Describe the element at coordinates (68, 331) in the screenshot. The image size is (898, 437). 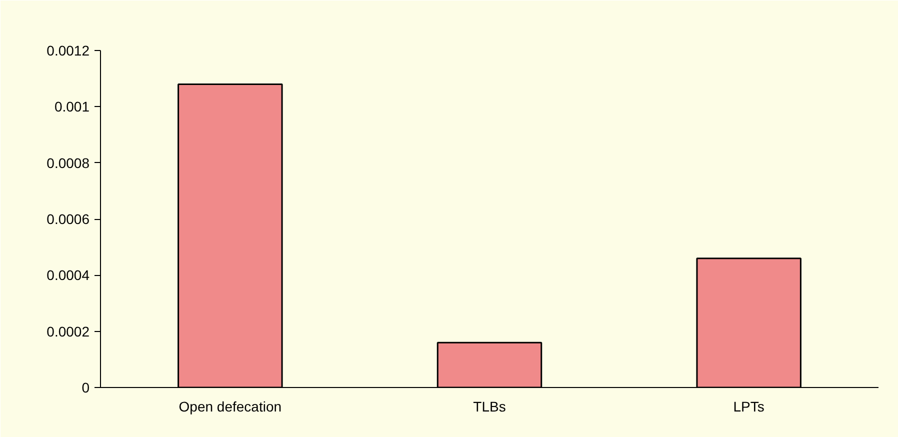
I see `y-tick-label: 0.0002` at that location.